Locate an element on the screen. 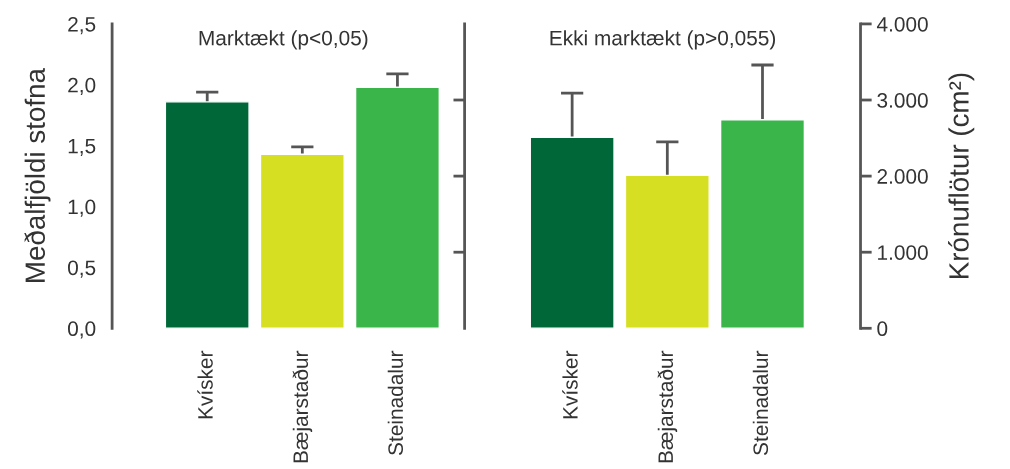 Image resolution: width=1010 pixels, height=469 pixels. y-tick-label: 1,5 is located at coordinates (82, 147).